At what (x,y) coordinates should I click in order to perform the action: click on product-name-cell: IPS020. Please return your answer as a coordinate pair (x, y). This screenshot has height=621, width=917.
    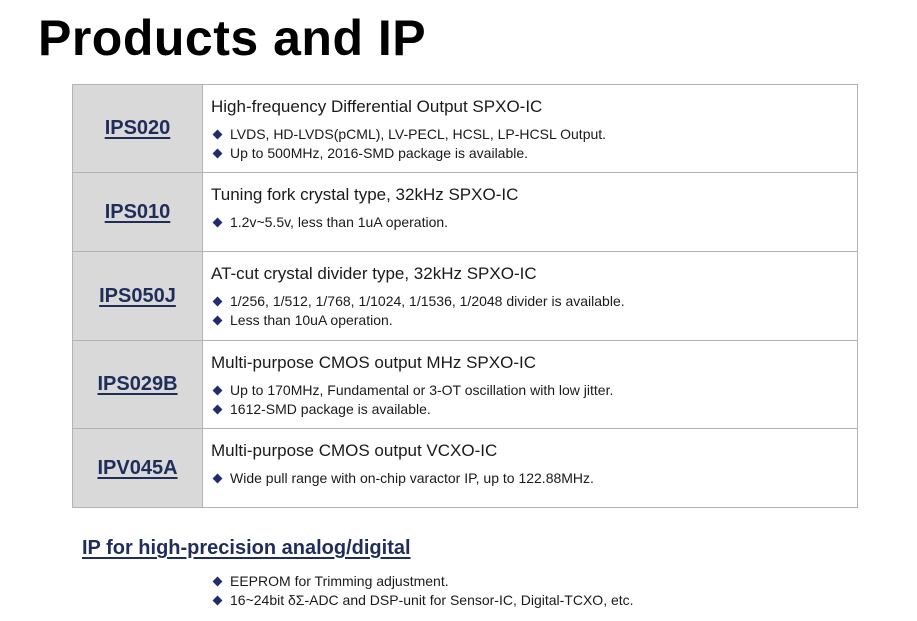
    Looking at the image, I should click on (137, 128).